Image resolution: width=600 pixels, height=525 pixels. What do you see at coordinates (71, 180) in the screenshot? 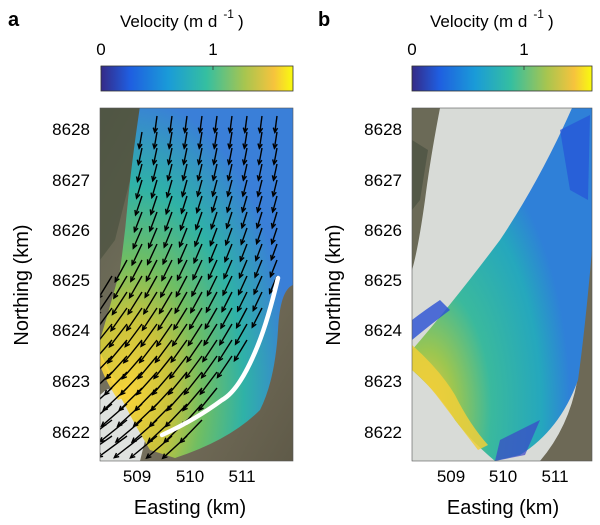
I see `y-tick-8627-a: 8627` at bounding box center [71, 180].